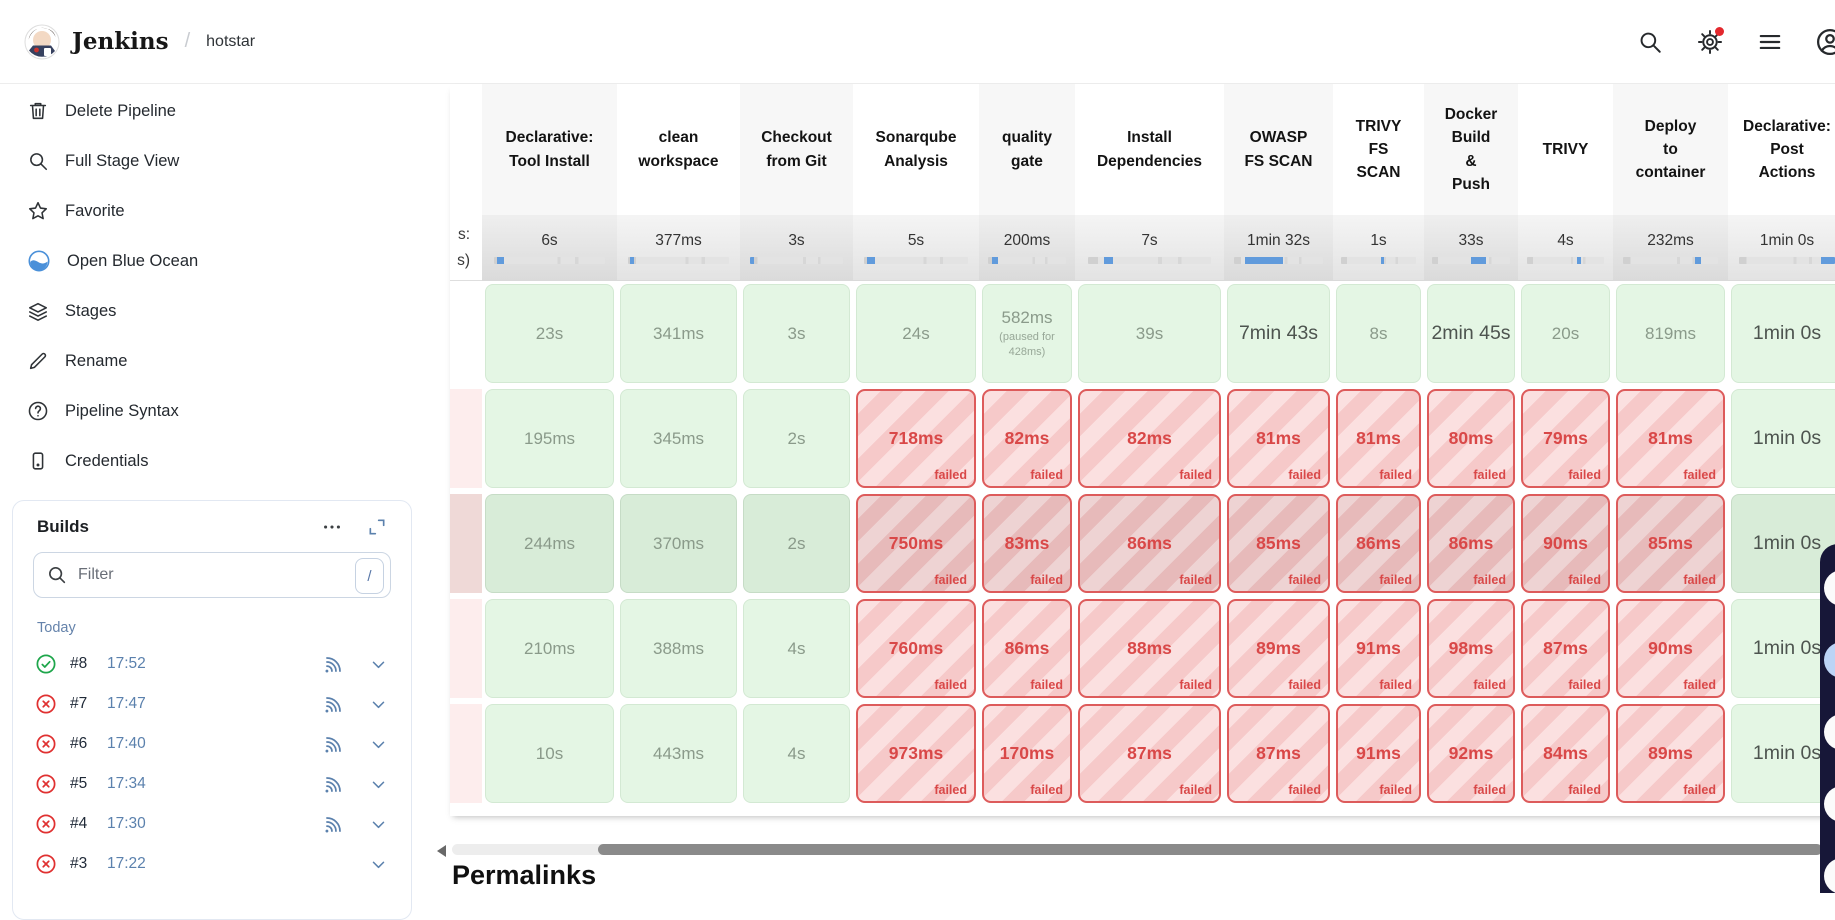 This screenshot has width=1835, height=920. What do you see at coordinates (79, 823) in the screenshot?
I see `build-id-link: #4` at bounding box center [79, 823].